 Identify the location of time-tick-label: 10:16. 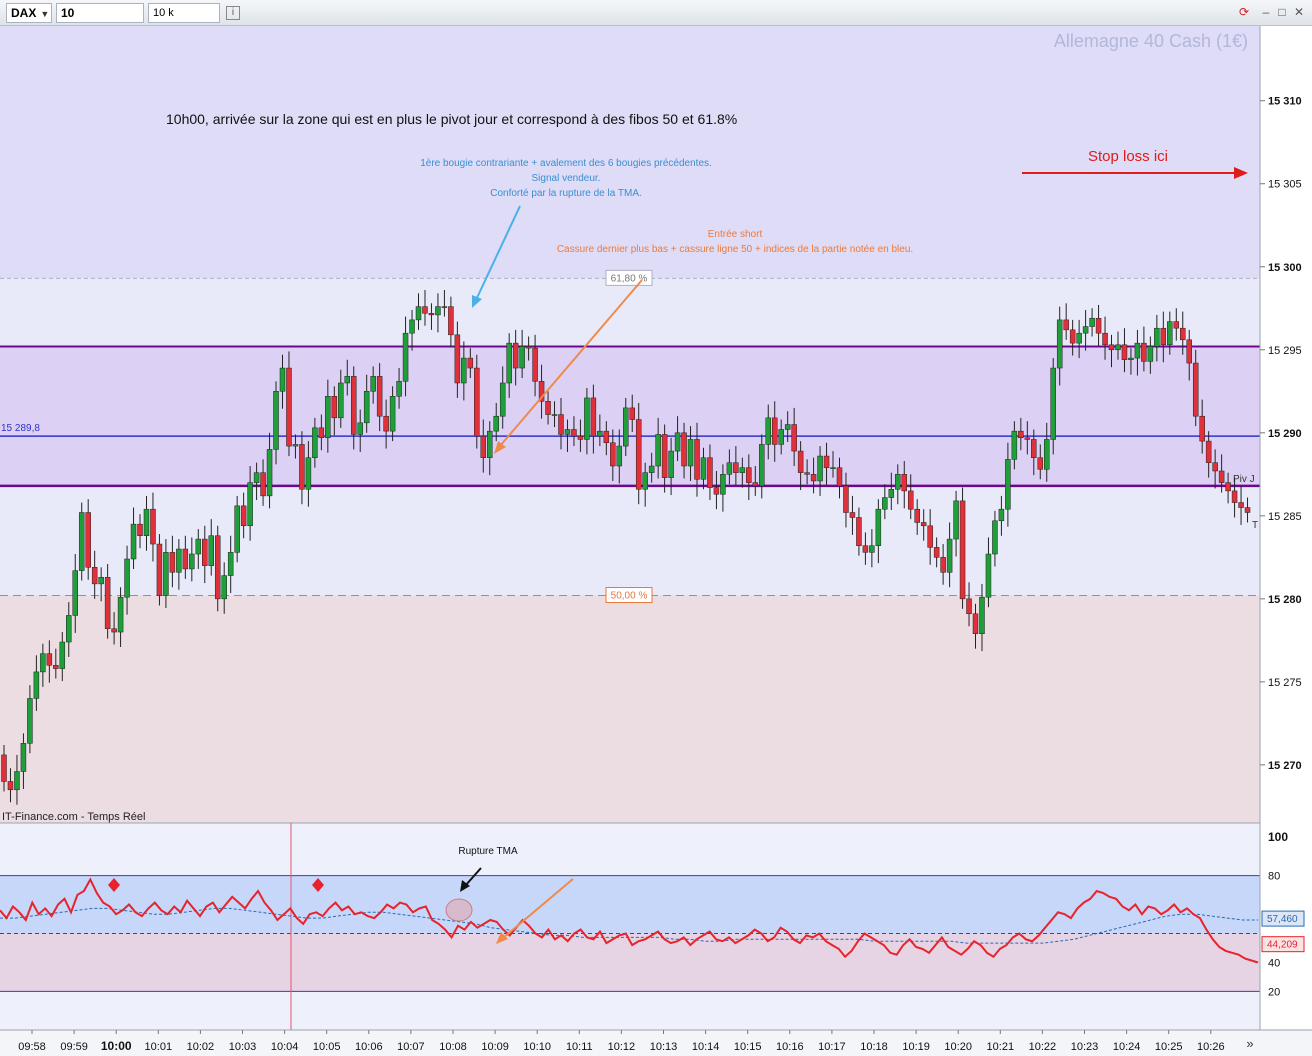
(790, 1047).